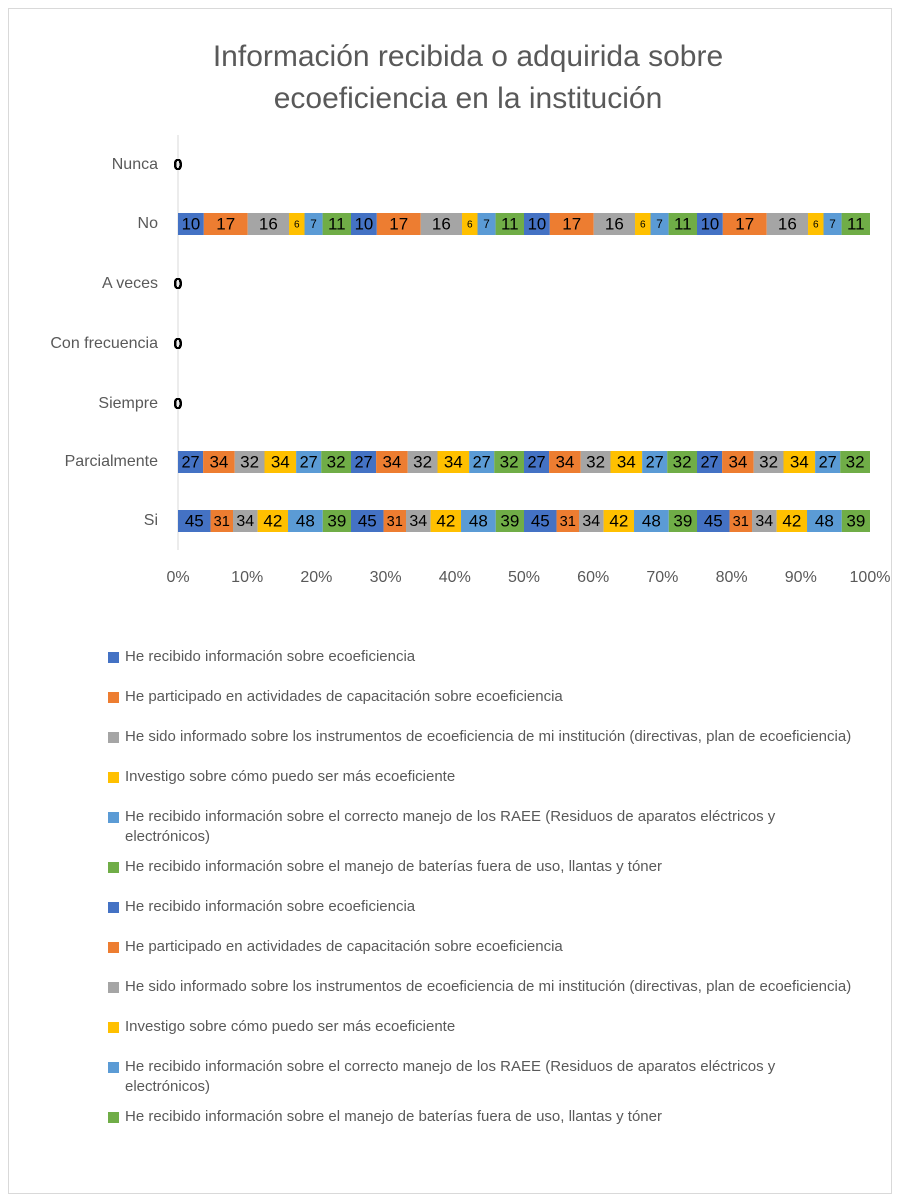 The width and height of the screenshot is (901, 1201). I want to click on data-label: 7, so click(832, 224).